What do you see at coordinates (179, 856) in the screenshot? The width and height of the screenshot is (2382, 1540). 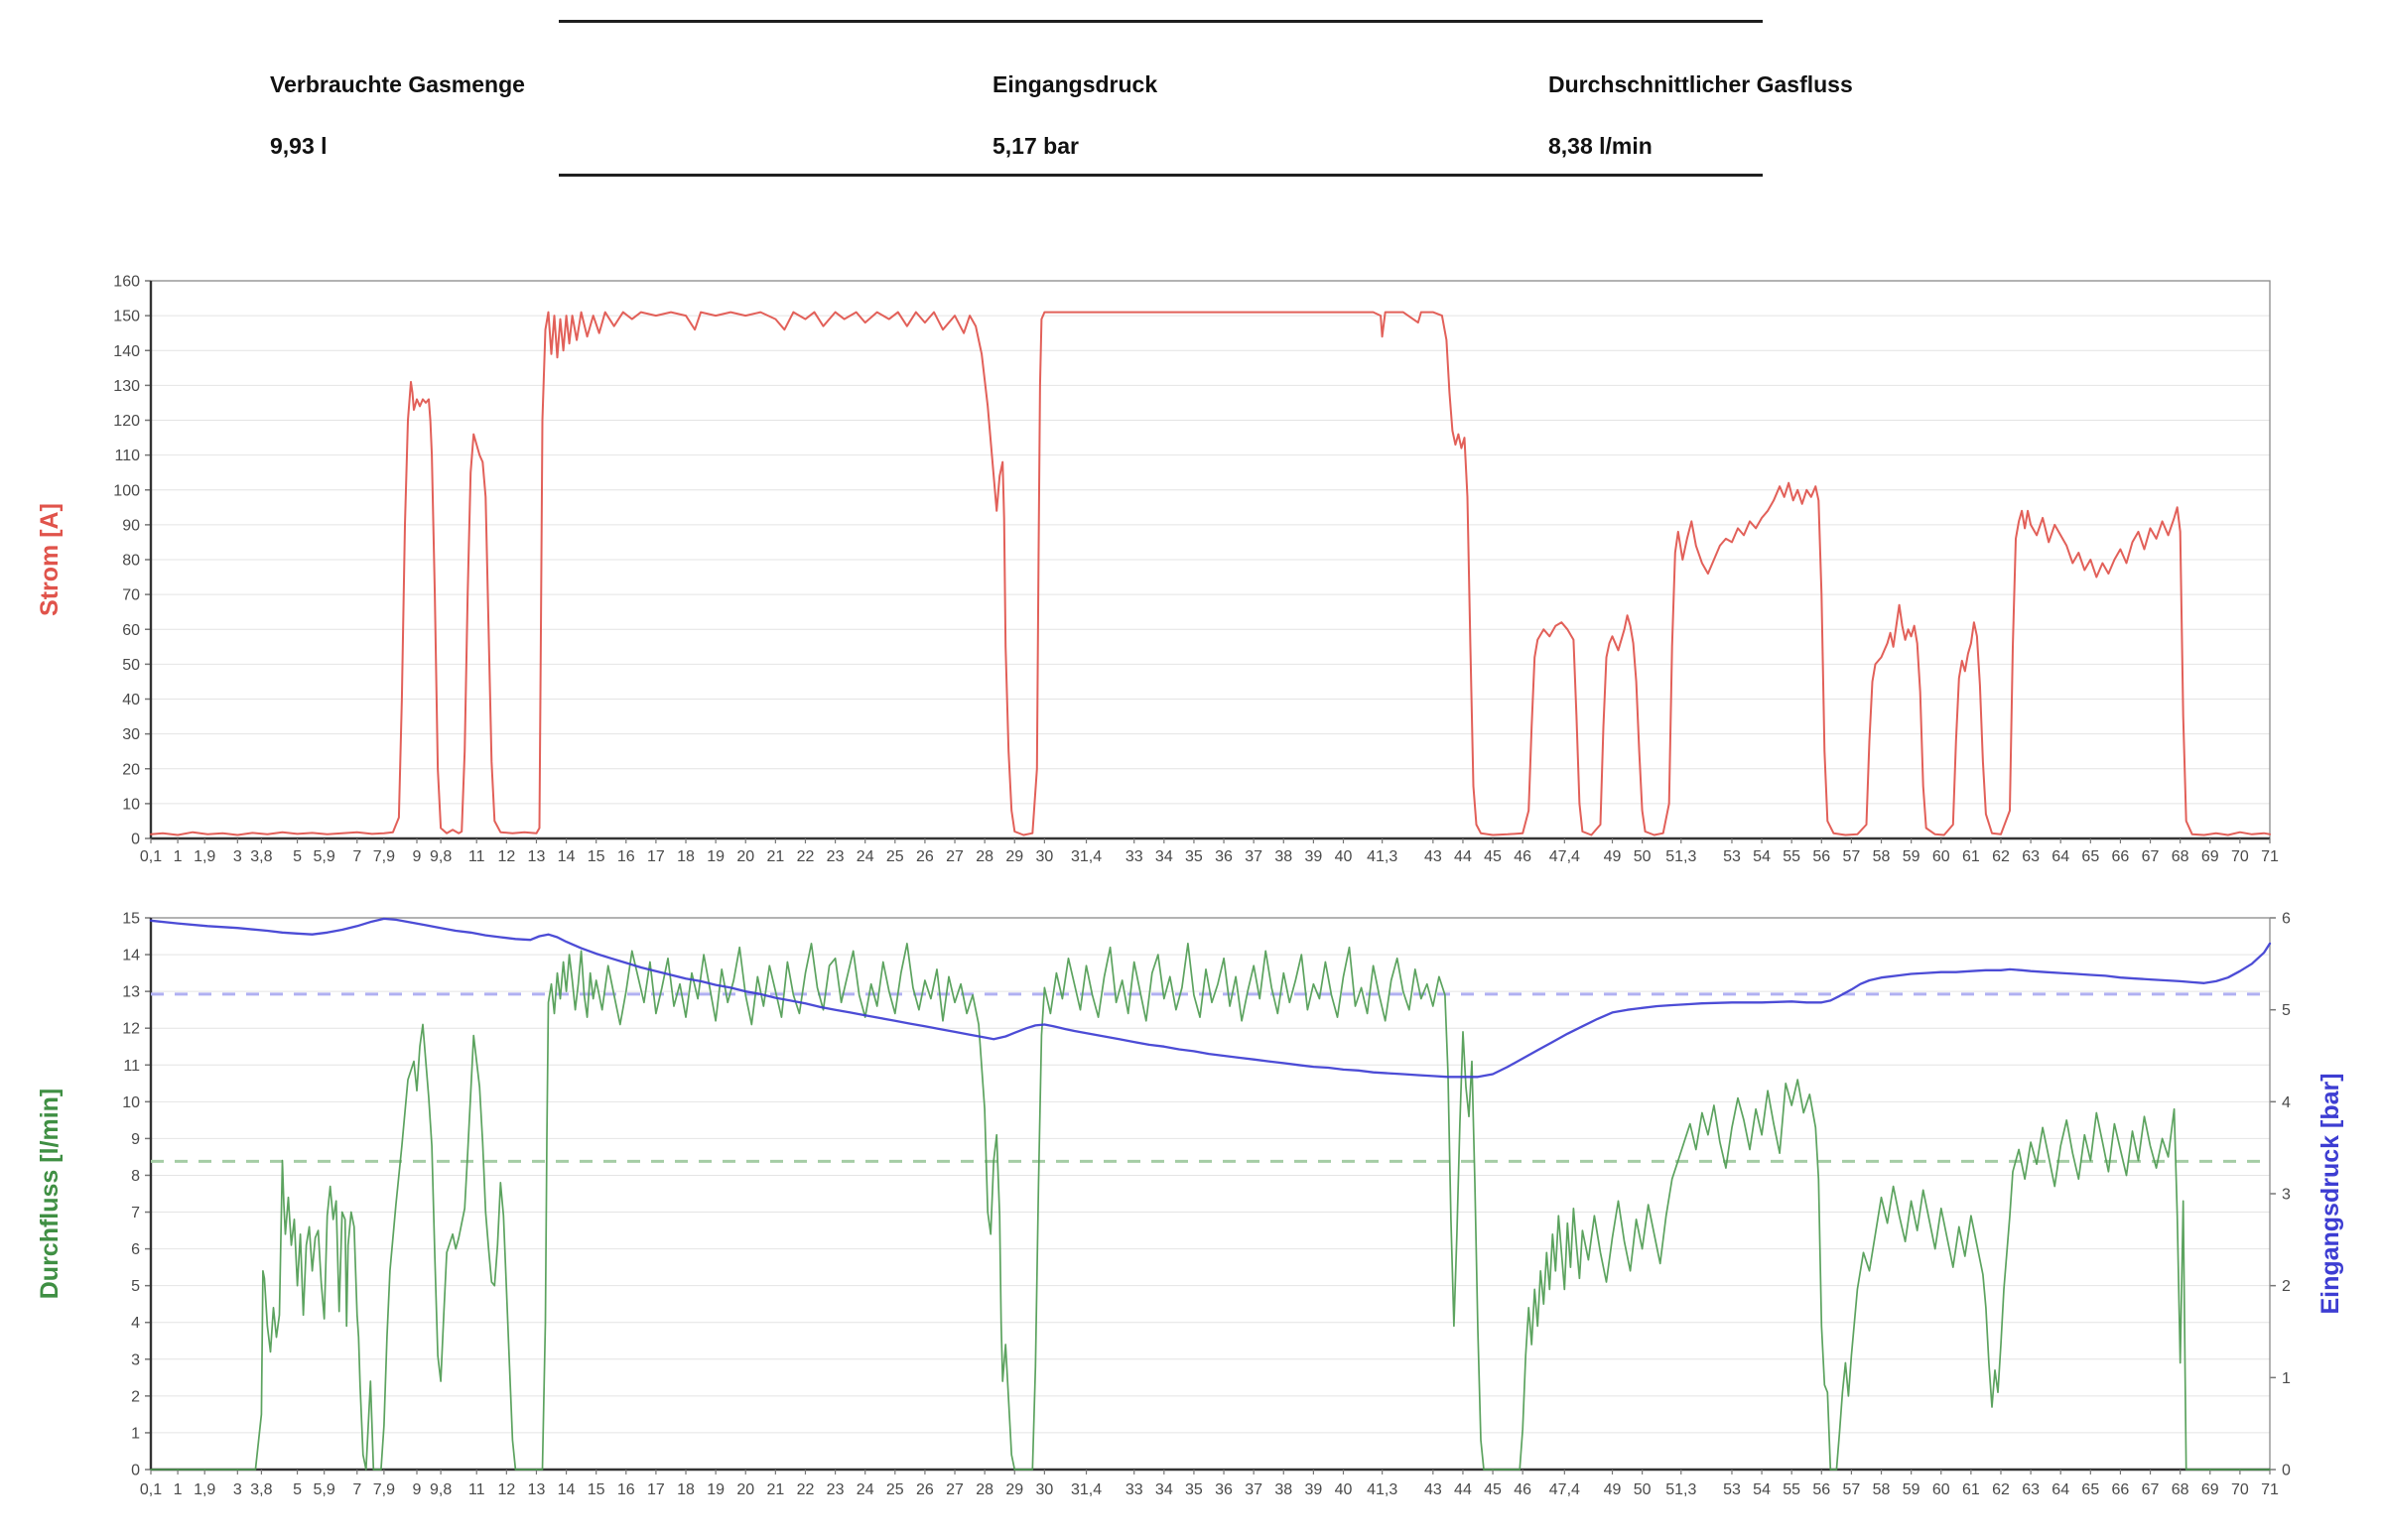 I see `svg-text: 1` at bounding box center [179, 856].